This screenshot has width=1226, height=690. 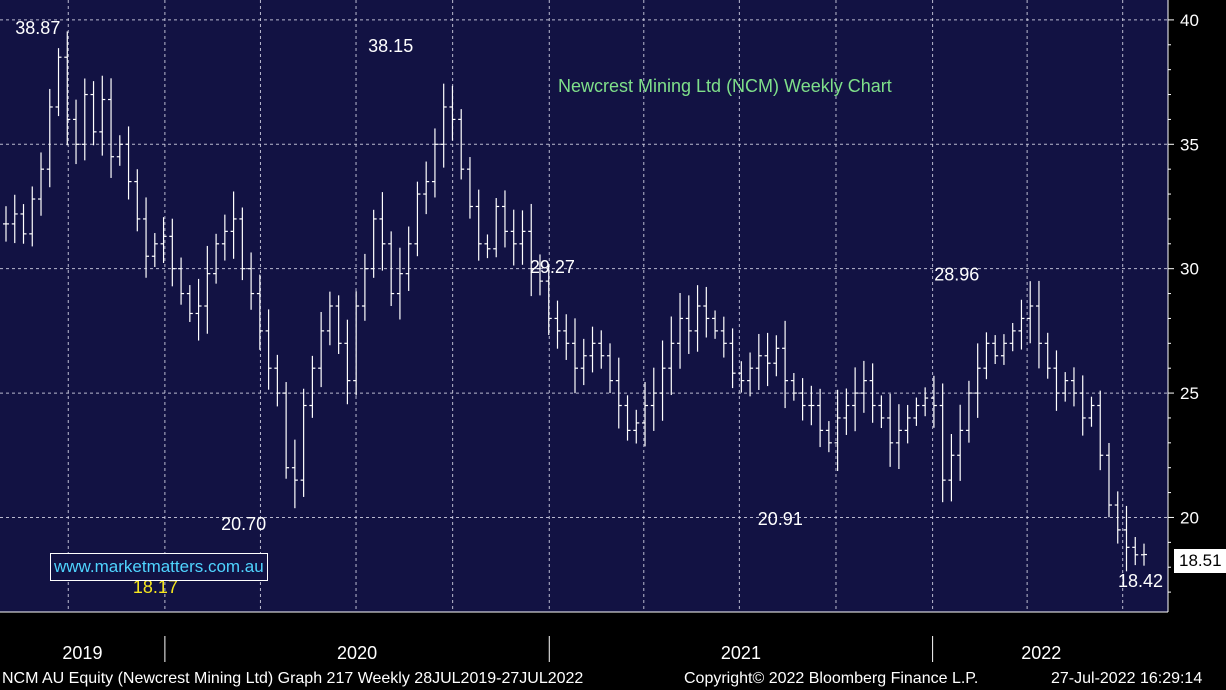 What do you see at coordinates (243, 524) in the screenshot?
I see `annotation-20-70: 20.70` at bounding box center [243, 524].